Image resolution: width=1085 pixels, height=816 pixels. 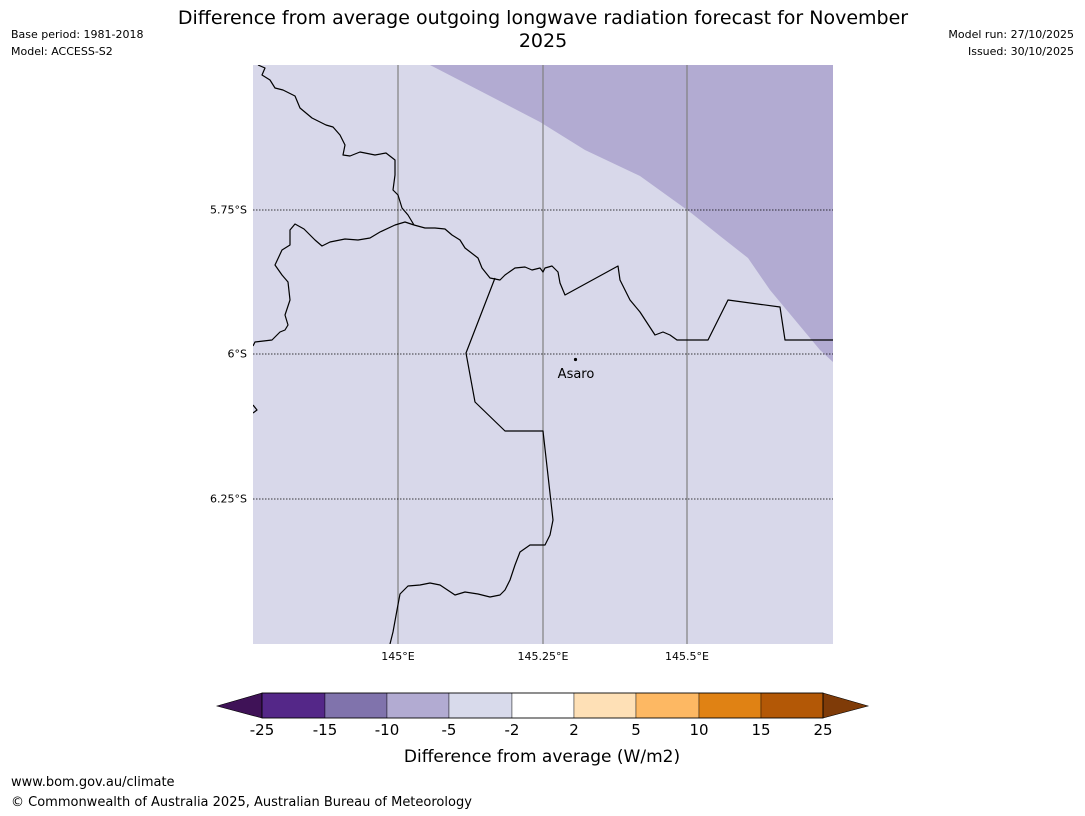 I want to click on lon-label-145e: 145°E, so click(x=397, y=656).